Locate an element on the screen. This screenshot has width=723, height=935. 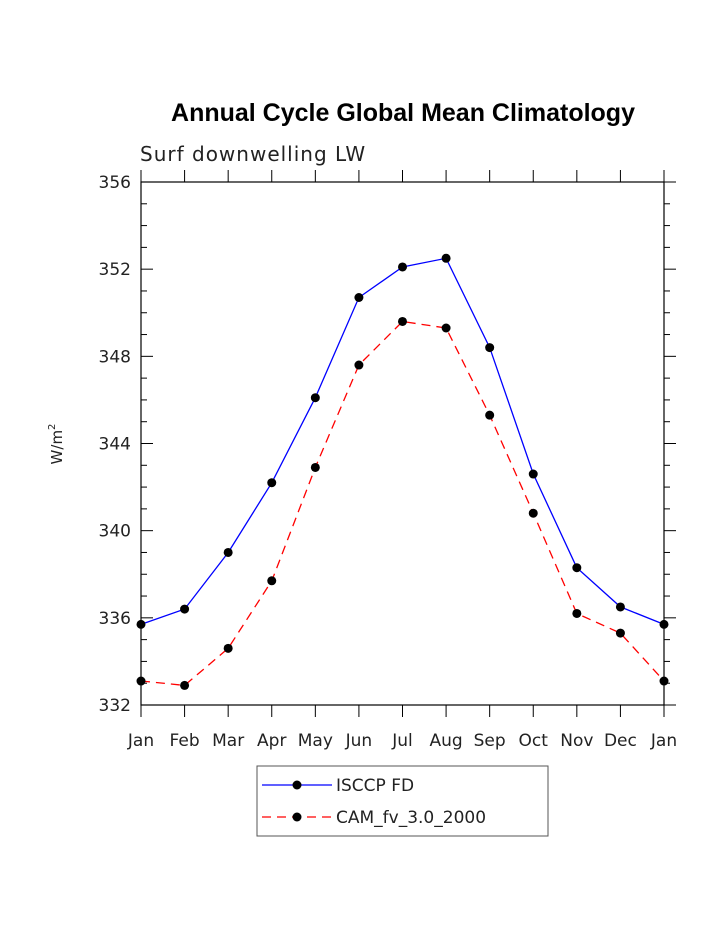
legend: ISCCP FD CAM_fv_3.0_2000 is located at coordinates (402, 801).